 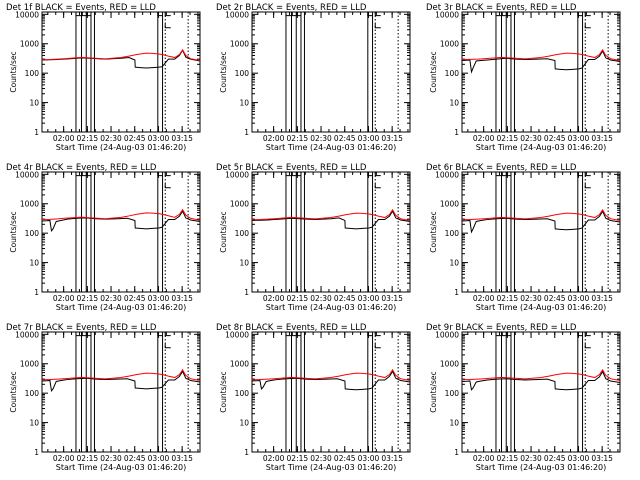 I want to click on panel-title: Det 2r BLACK = Events, RED = LLD, so click(x=291, y=8).